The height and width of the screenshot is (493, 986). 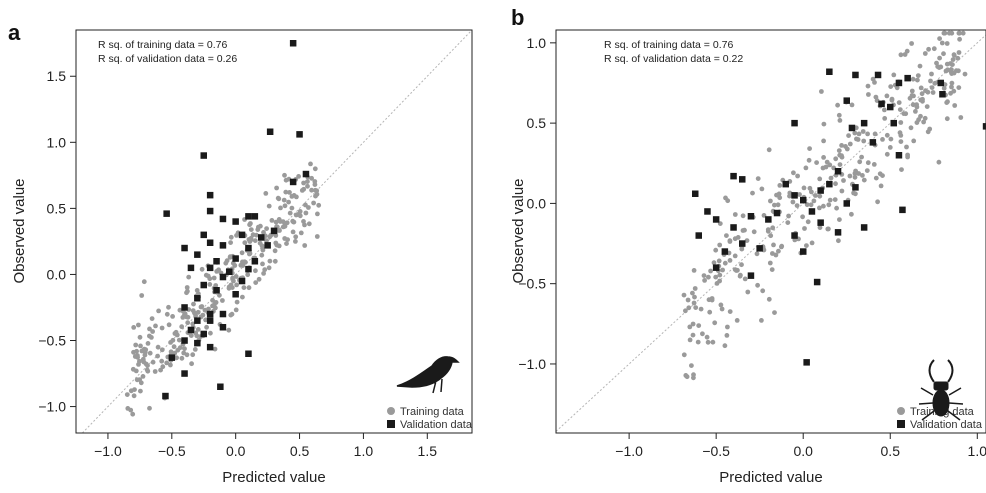 I want to click on panel-letter: b, so click(x=517, y=17).